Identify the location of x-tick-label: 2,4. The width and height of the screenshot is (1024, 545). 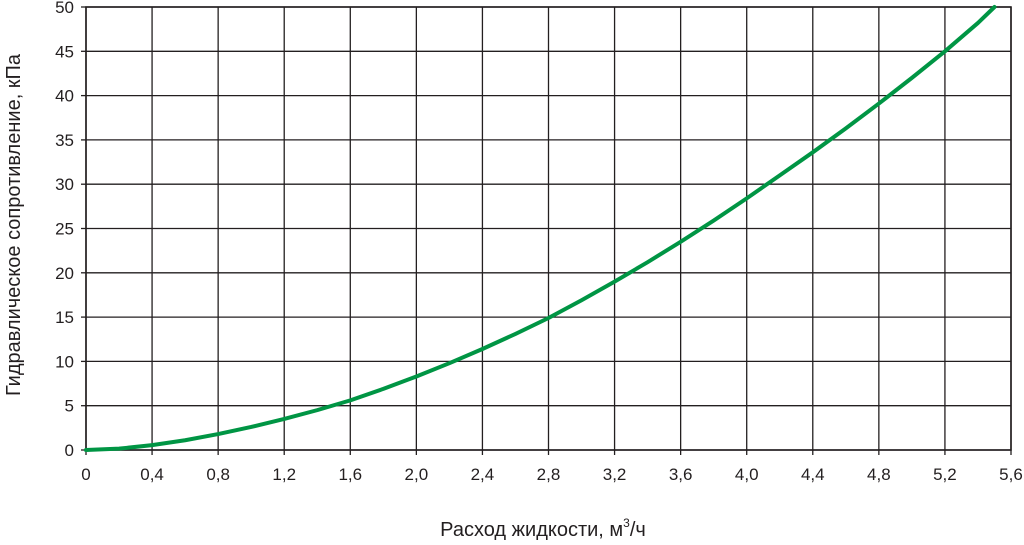
(483, 474).